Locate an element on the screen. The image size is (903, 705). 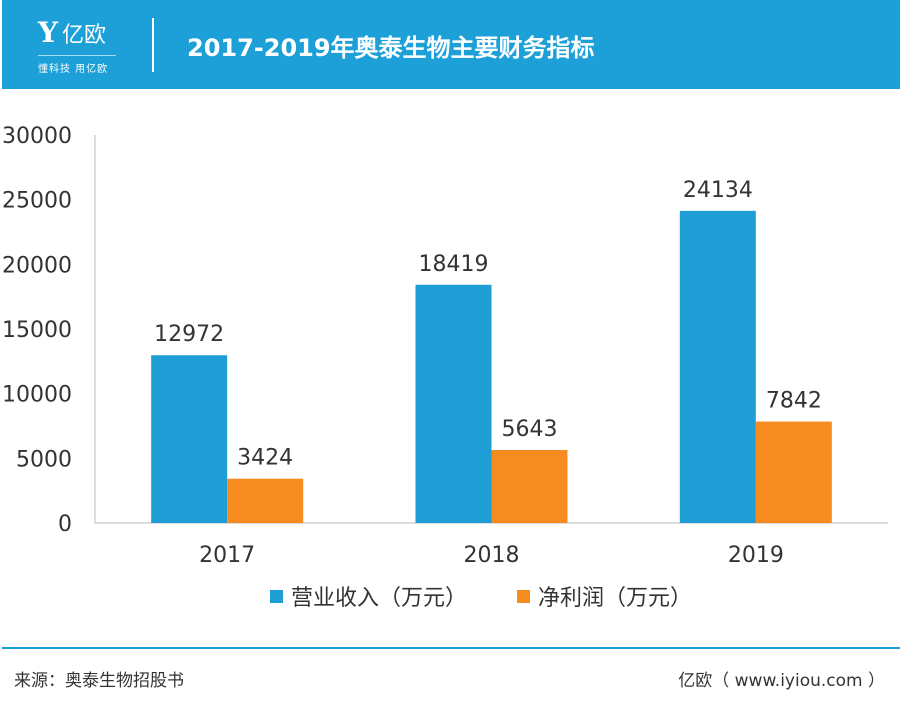
bar-revenue-2018 is located at coordinates (453, 403).